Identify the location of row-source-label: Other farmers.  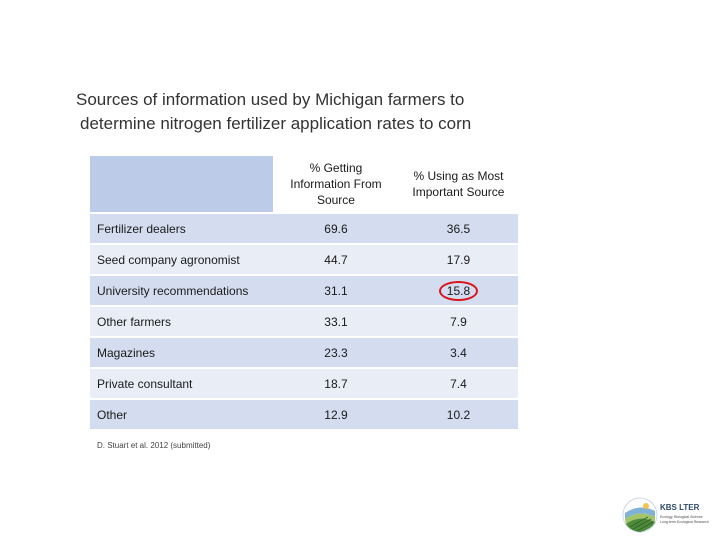
(181, 322).